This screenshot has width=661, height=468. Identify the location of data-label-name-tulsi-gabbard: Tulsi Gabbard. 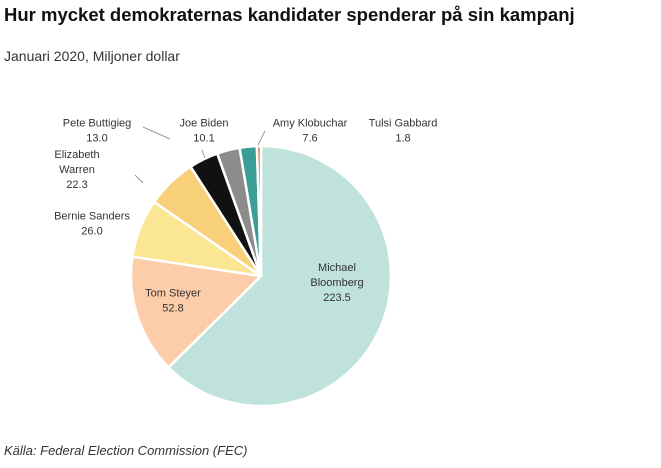
(403, 124).